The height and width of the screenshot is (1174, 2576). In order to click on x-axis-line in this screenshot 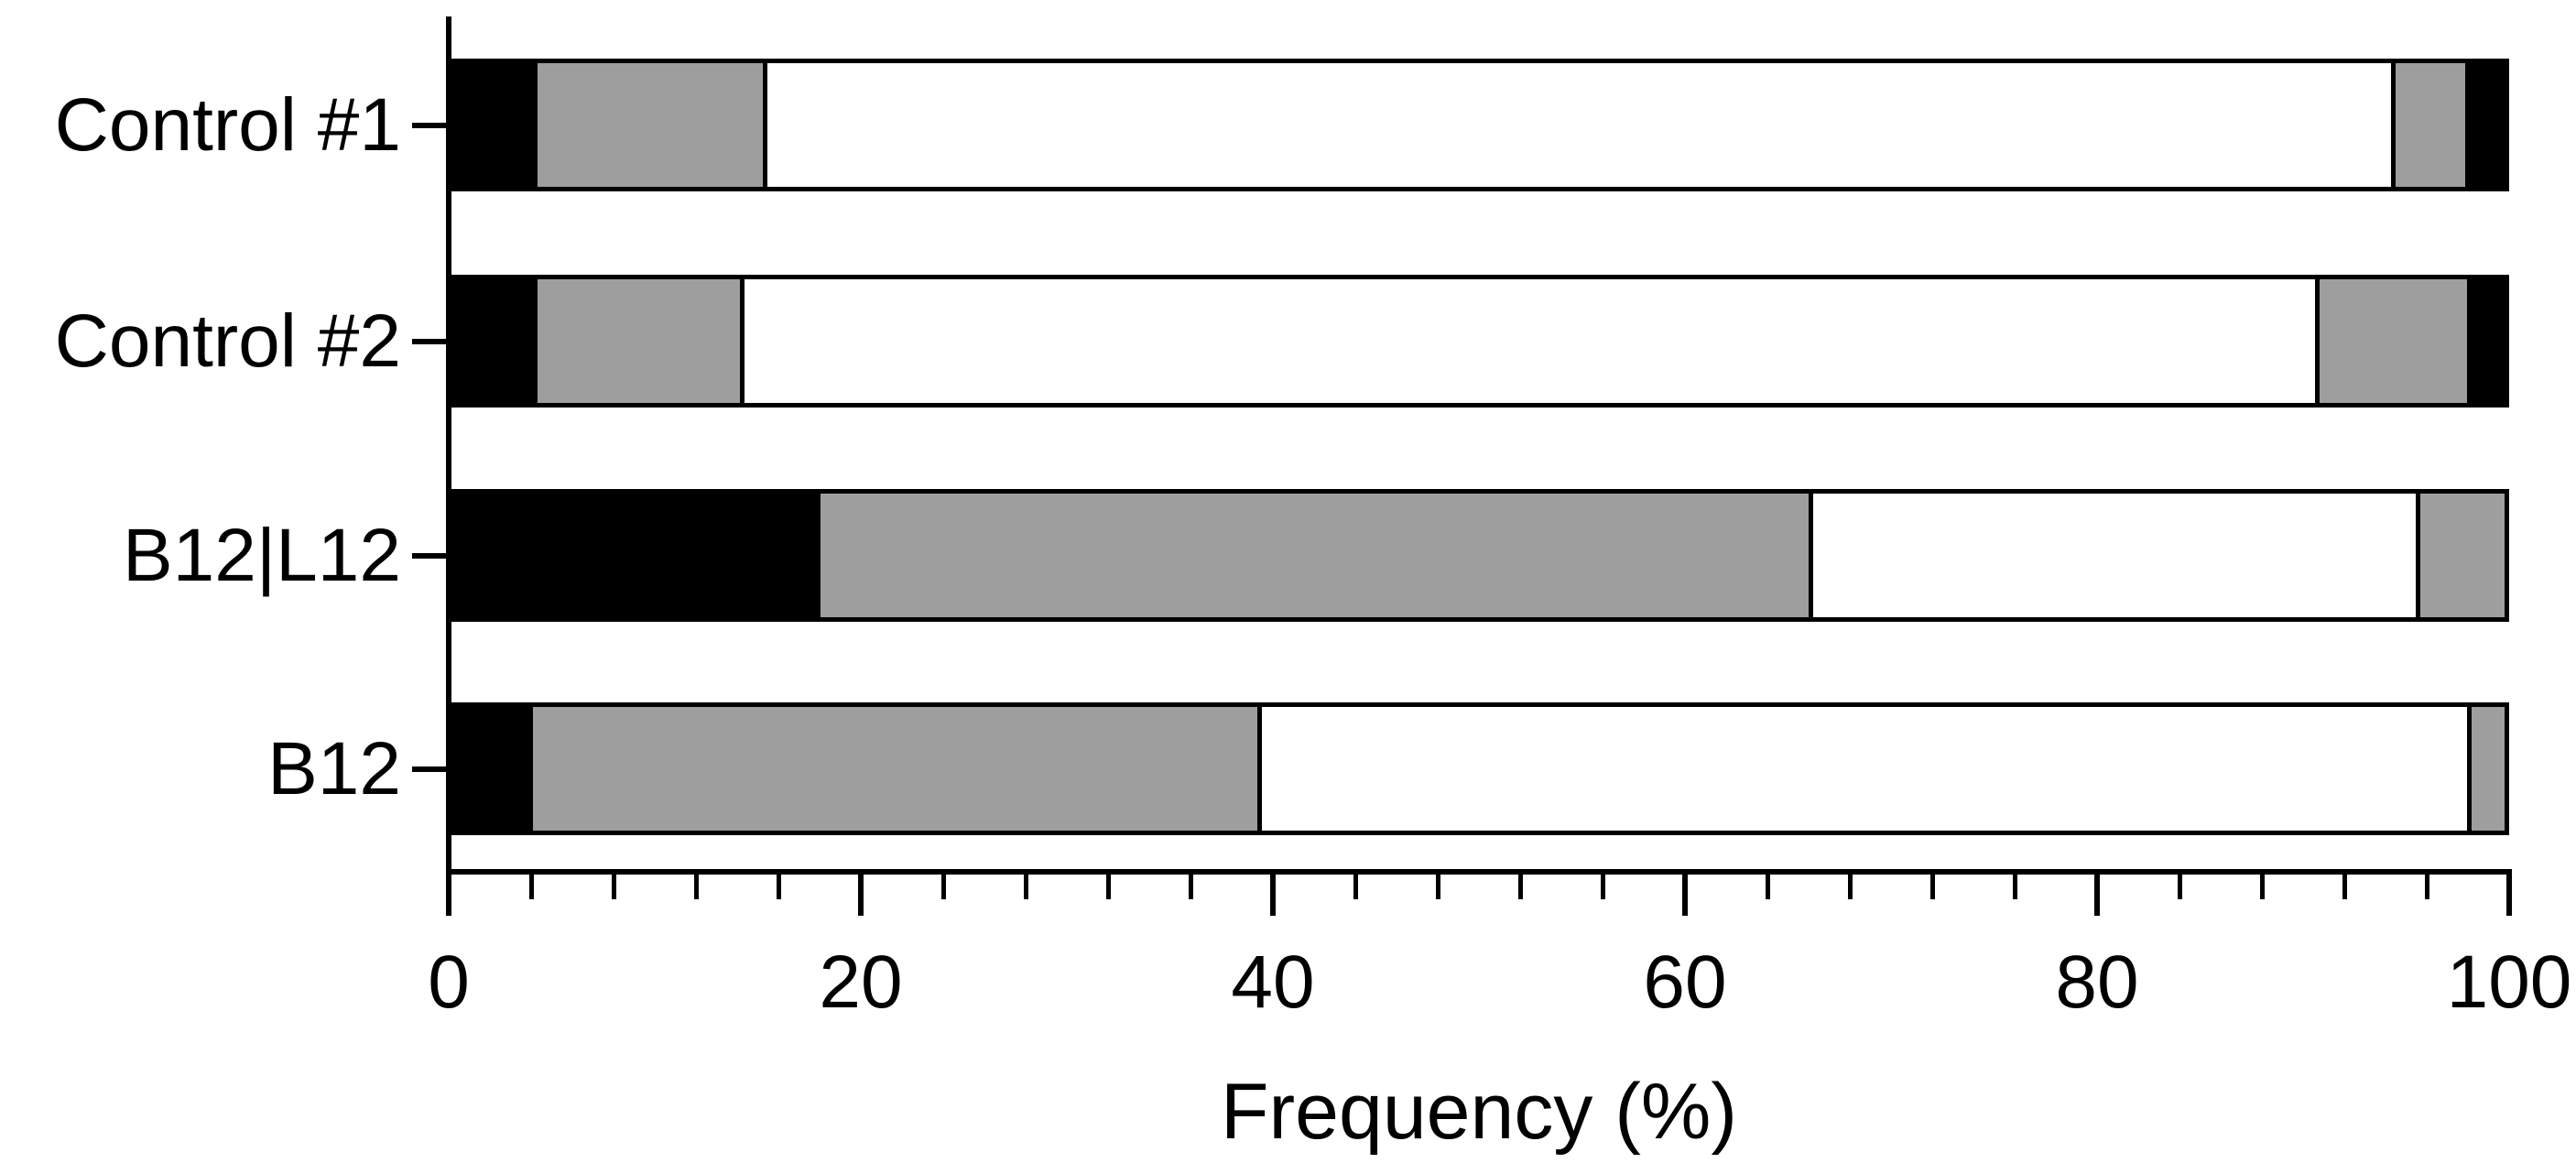, I will do `click(1479, 872)`.